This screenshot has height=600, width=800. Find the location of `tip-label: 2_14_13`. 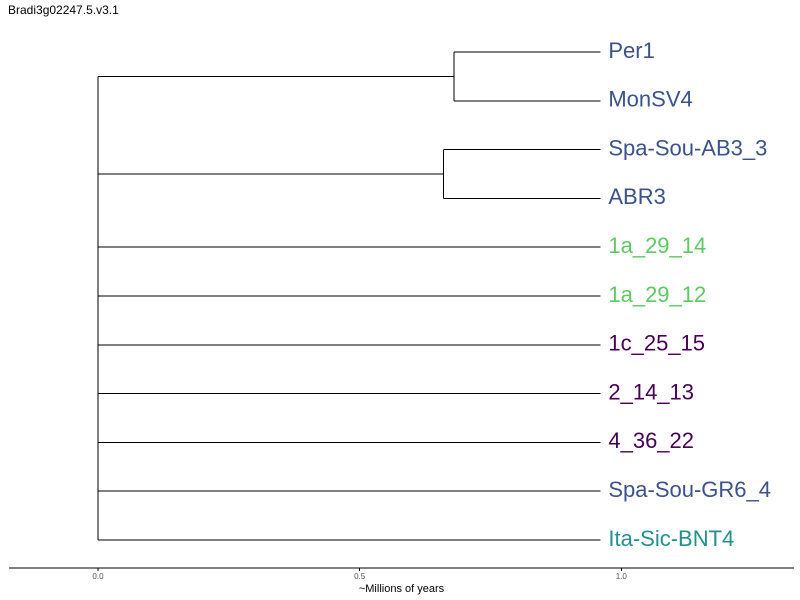

tip-label: 2_14_13 is located at coordinates (651, 391).